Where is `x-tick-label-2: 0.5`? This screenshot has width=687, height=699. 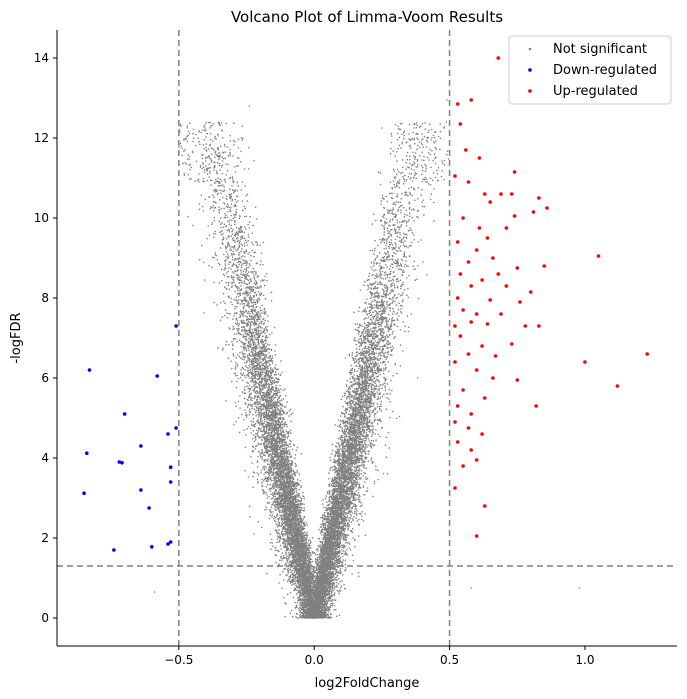
x-tick-label-2: 0.5 is located at coordinates (449, 660).